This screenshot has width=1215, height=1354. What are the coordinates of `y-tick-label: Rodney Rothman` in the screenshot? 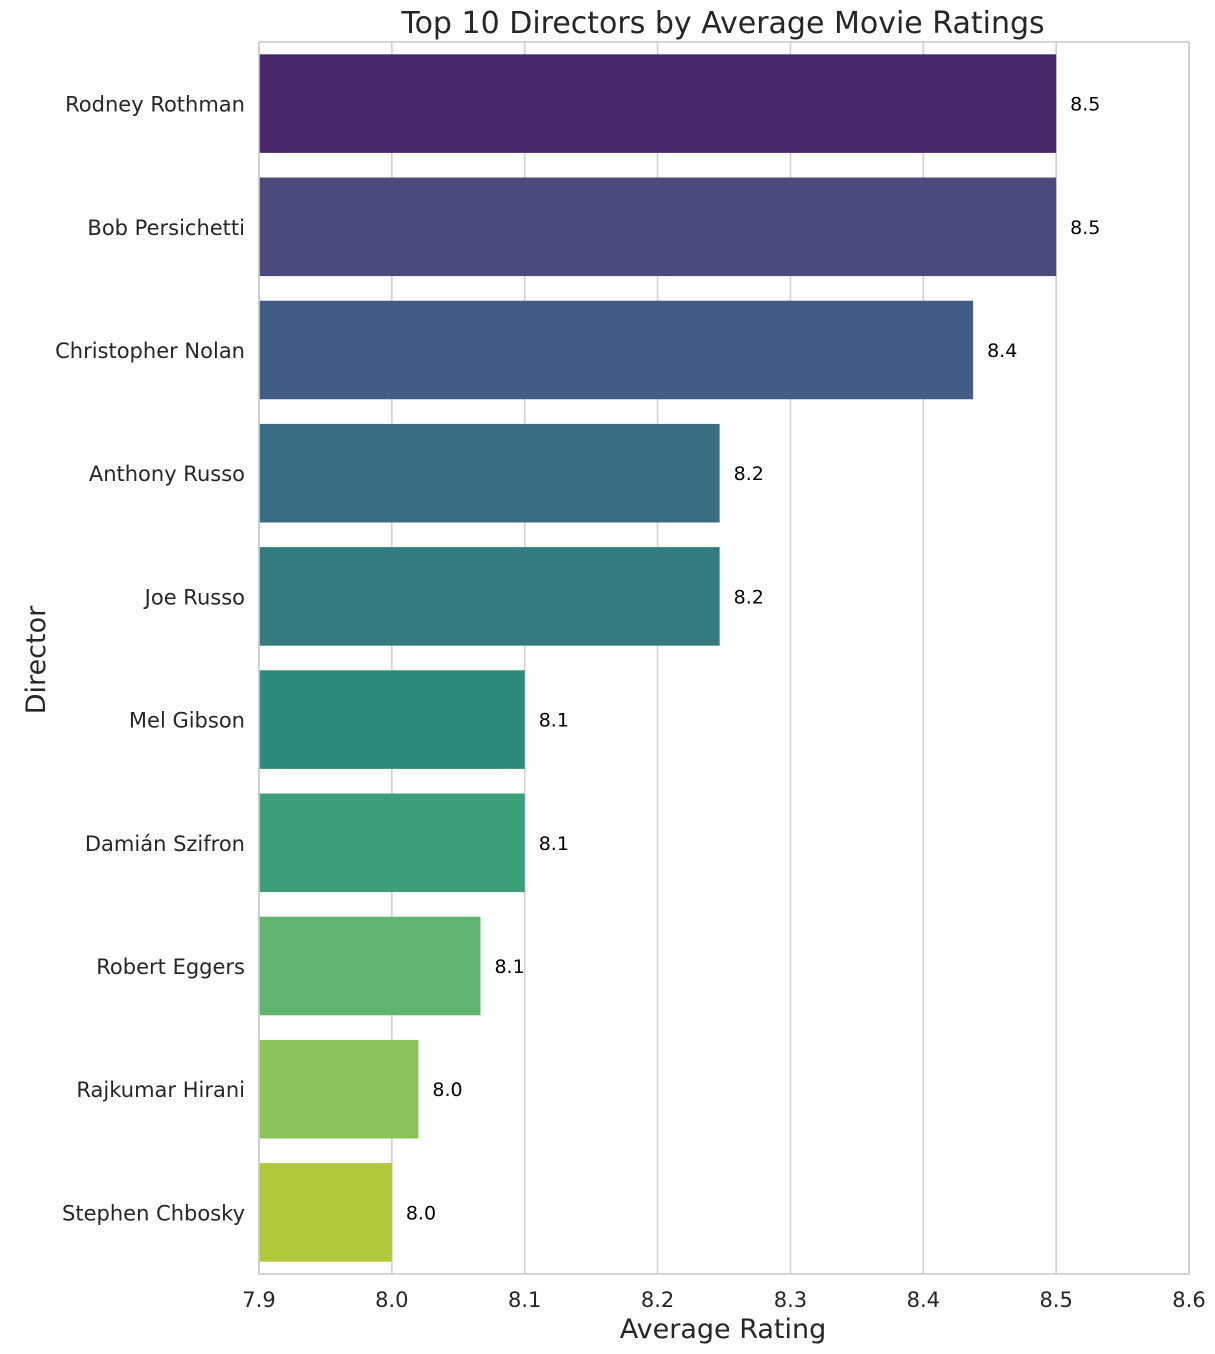 It's located at (155, 105).